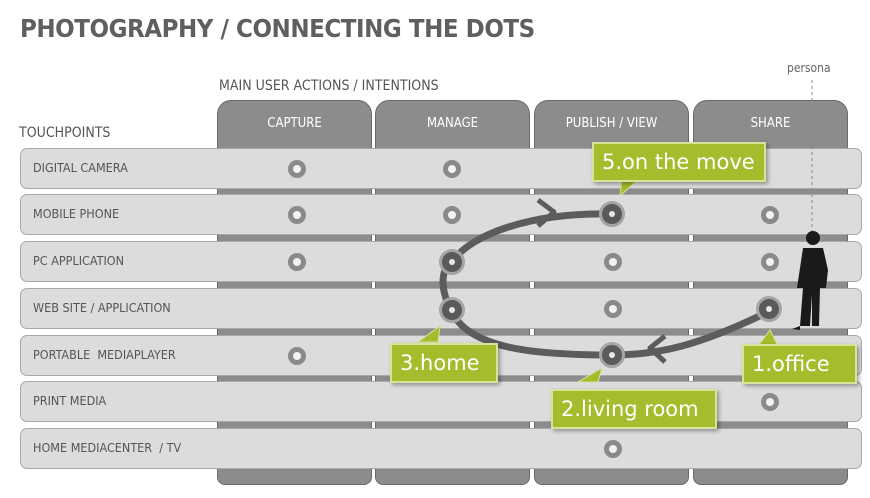 The image size is (870, 498). Describe the element at coordinates (679, 162) in the screenshot. I see `callout-on-the-move: 5.on the move` at that location.